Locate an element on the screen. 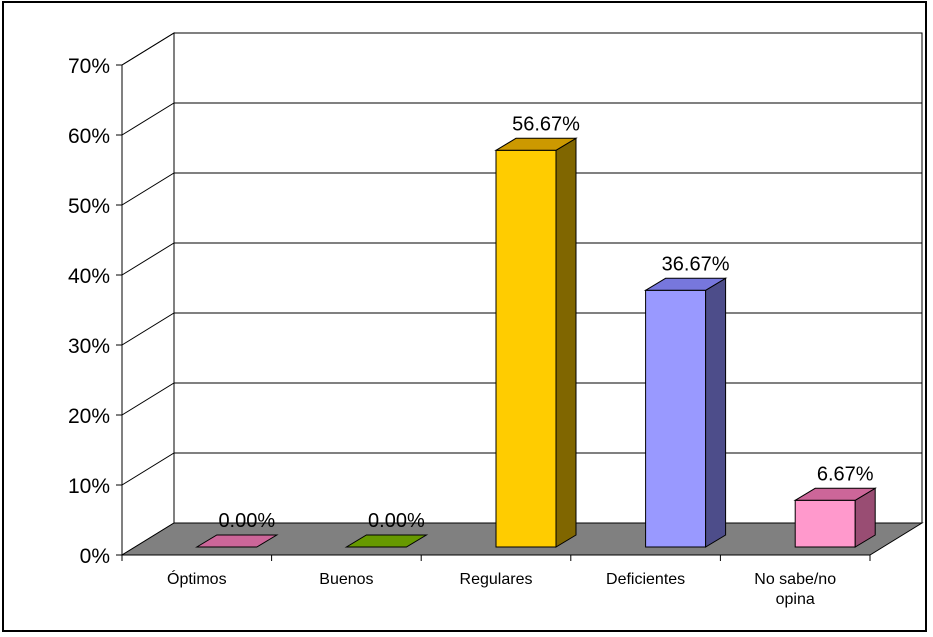 The width and height of the screenshot is (933, 637). x-category-label: No sabe/no is located at coordinates (795, 579).